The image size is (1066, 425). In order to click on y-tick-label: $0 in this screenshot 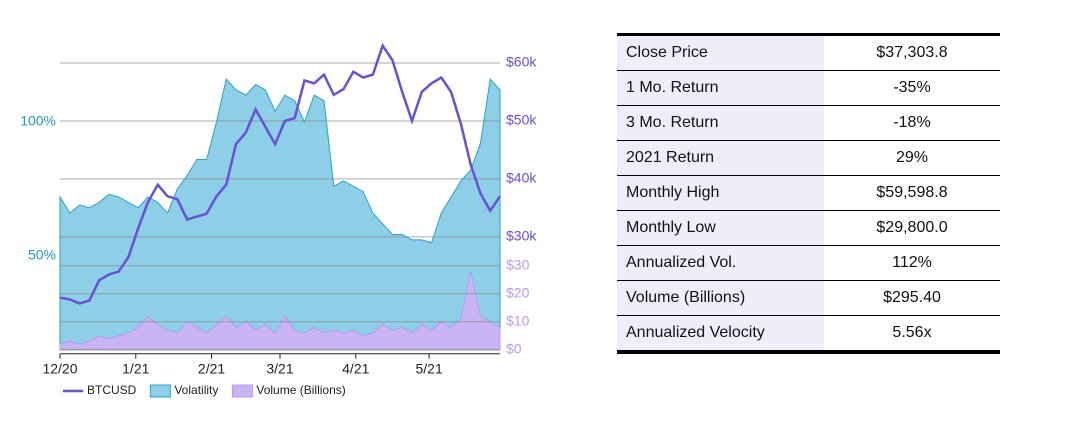, I will do `click(514, 349)`.